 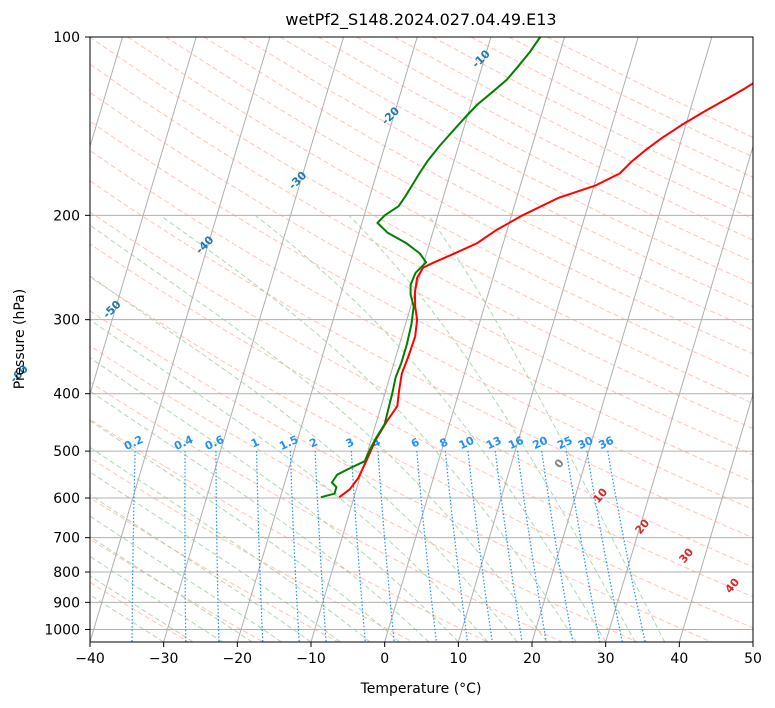 I want to click on x-axis-ticks: −40 −30 −20 −10 0 10 20 30 40 50, so click(x=418, y=654).